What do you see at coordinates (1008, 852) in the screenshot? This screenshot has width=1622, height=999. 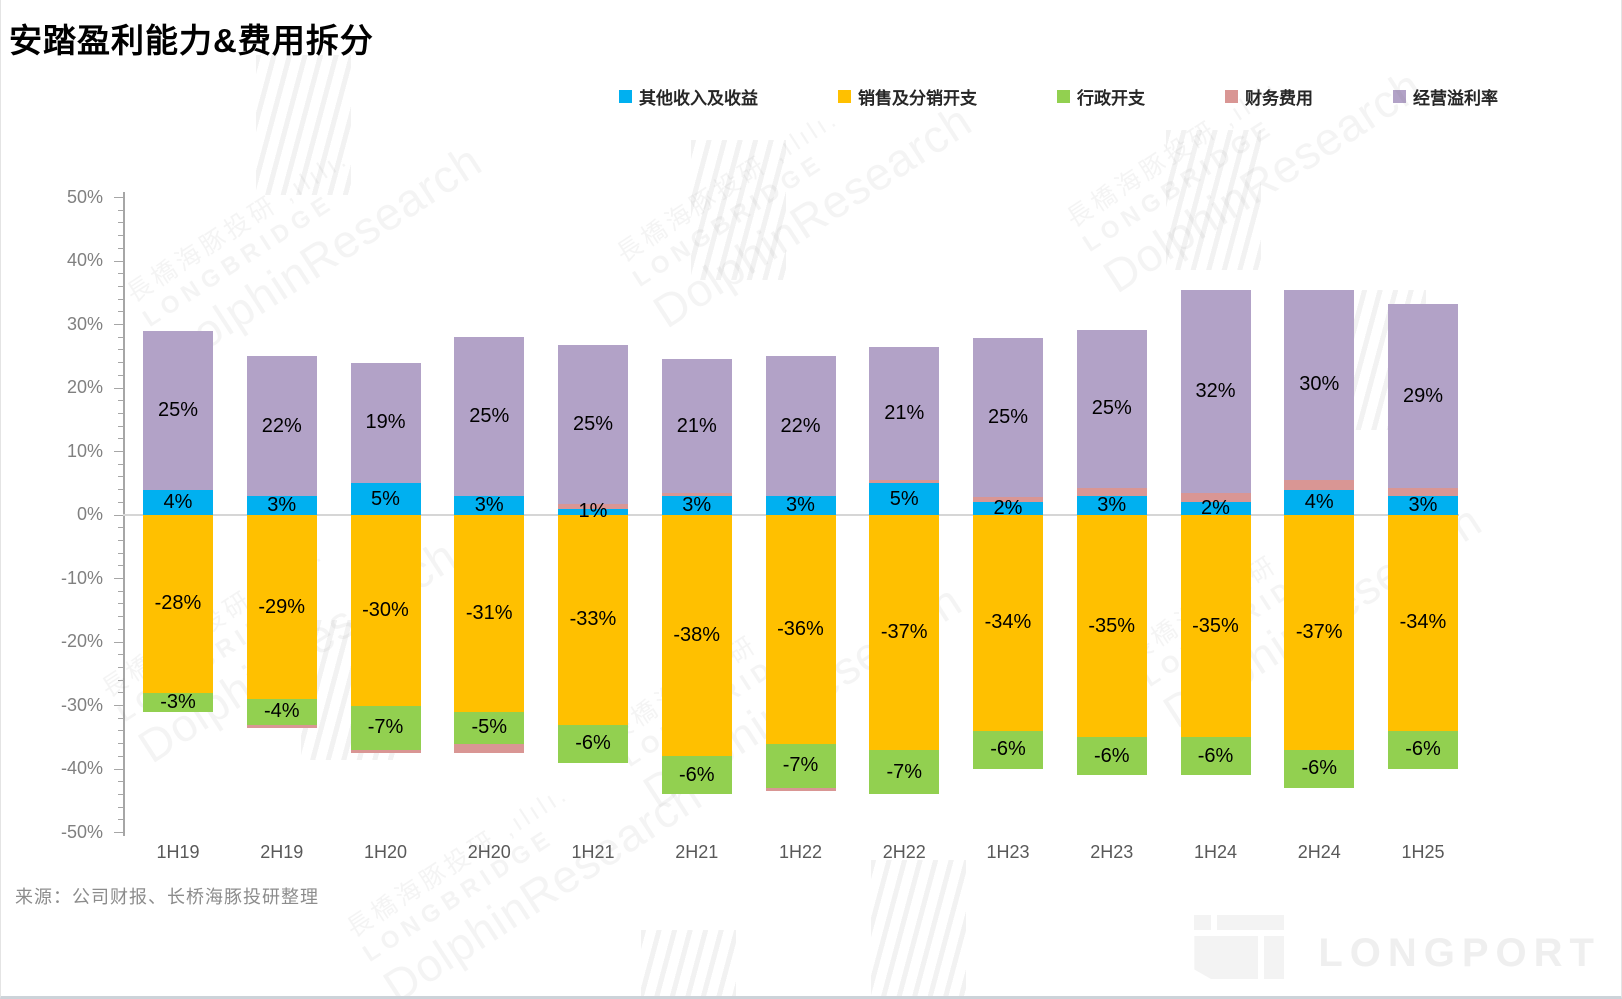 I see `x-axis-label: 1H23` at bounding box center [1008, 852].